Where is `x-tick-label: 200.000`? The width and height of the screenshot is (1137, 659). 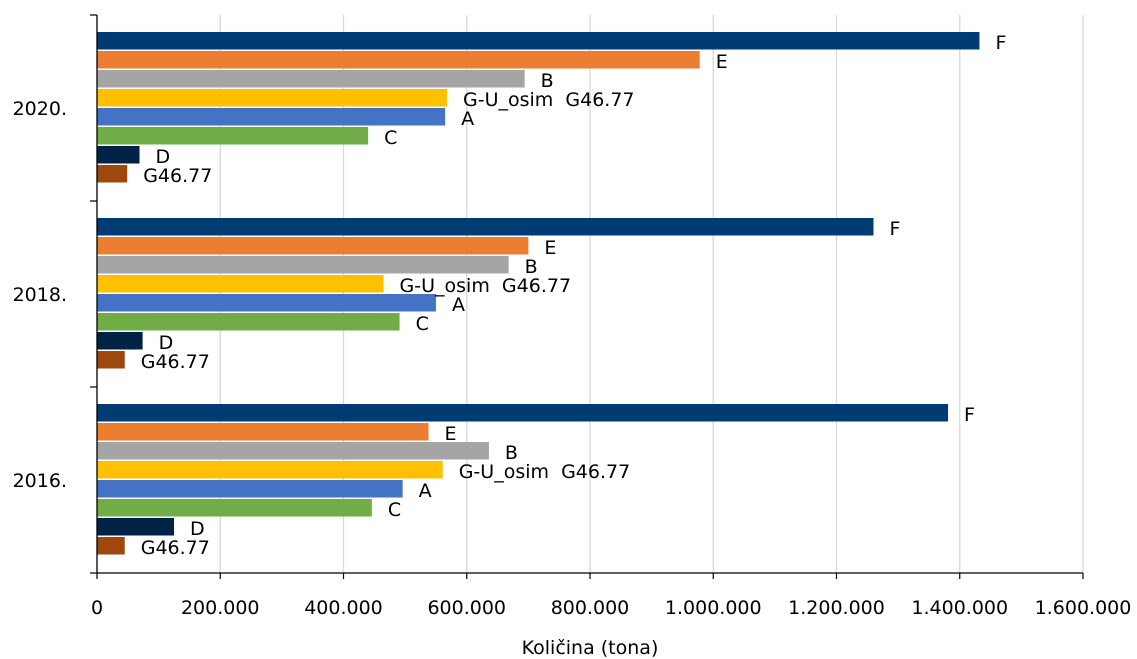
x-tick-label: 200.000 is located at coordinates (220, 608).